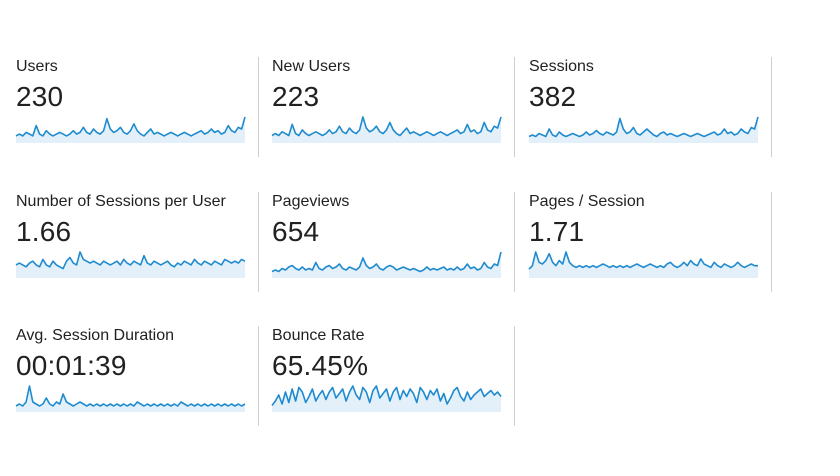  Describe the element at coordinates (557, 231) in the screenshot. I see `metric-value: 1.71` at that location.